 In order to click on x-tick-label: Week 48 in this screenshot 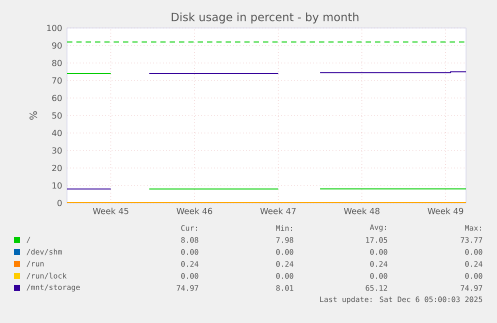, I will do `click(362, 211)`.